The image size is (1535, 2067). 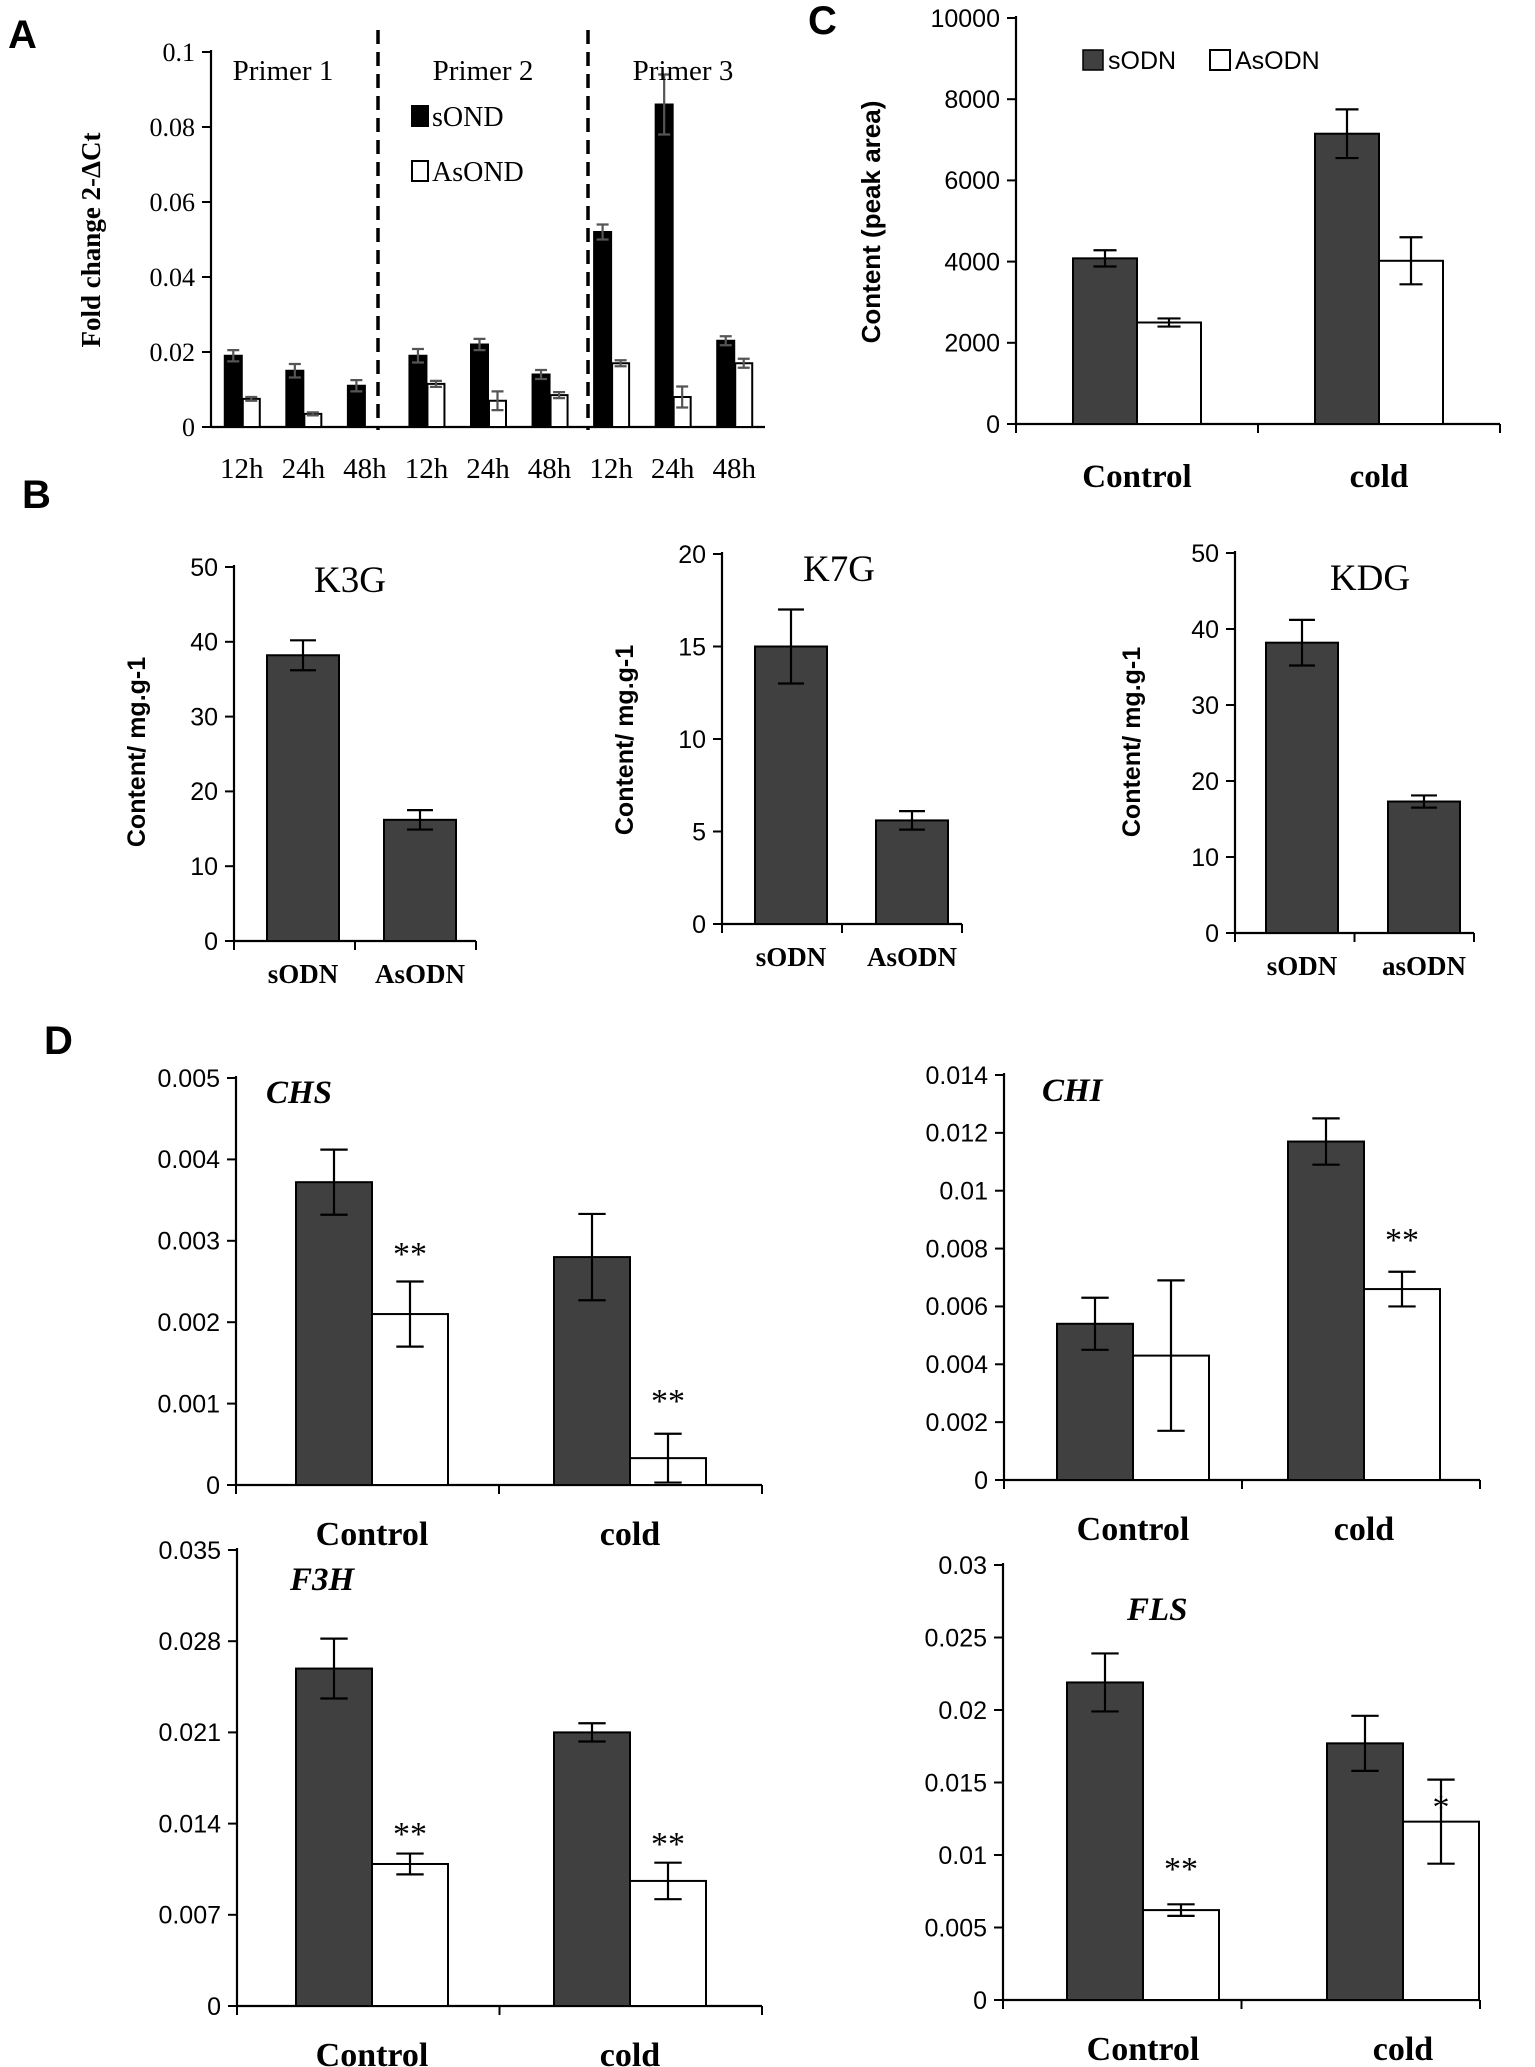 I want to click on y-tick-label: 15, so click(x=692, y=647).